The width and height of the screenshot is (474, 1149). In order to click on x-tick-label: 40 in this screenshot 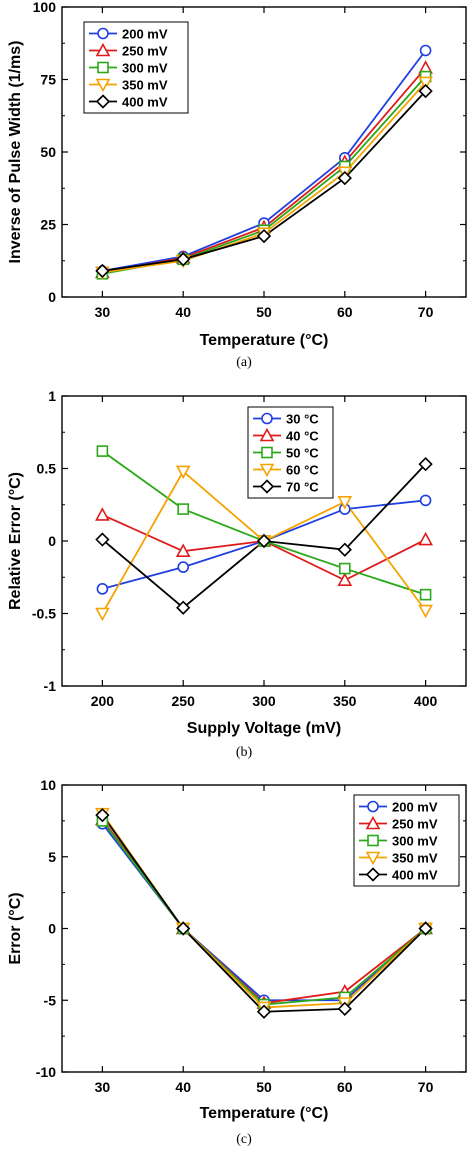, I will do `click(183, 1087)`.